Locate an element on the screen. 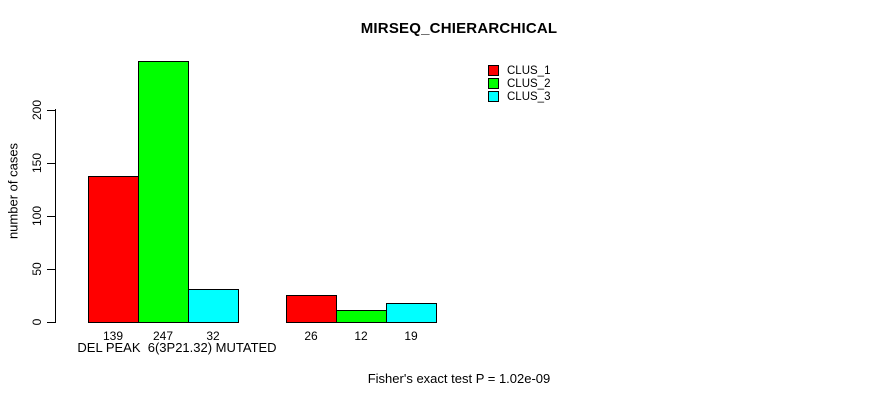 Image resolution: width=890 pixels, height=400 pixels. y-axis-line is located at coordinates (55, 216).